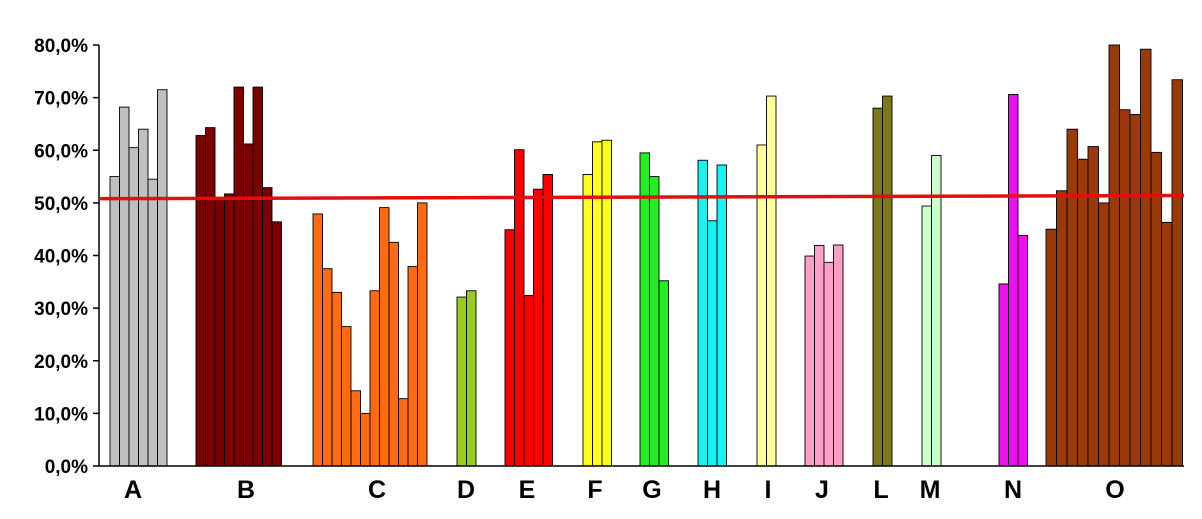  What do you see at coordinates (61, 99) in the screenshot?
I see `y-tick-label: 70,0%` at bounding box center [61, 99].